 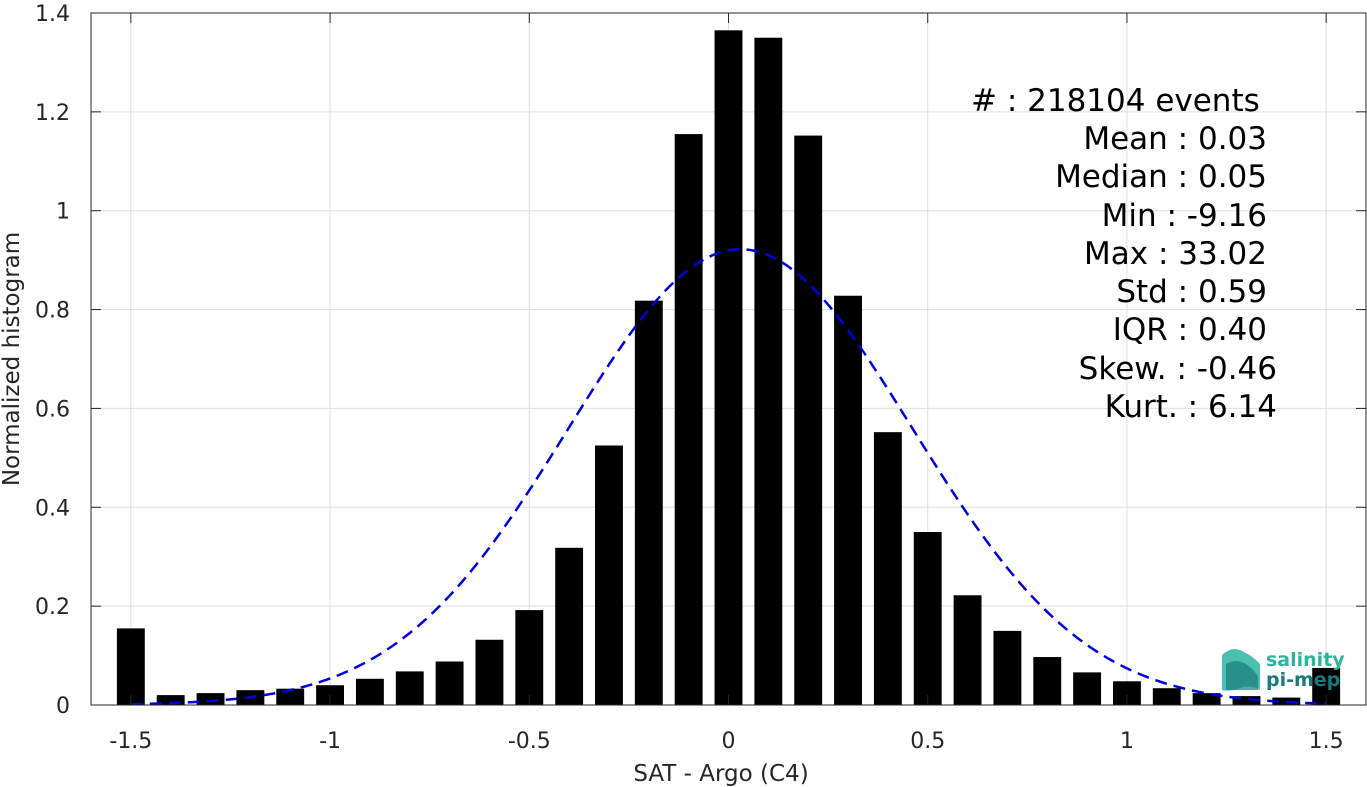 What do you see at coordinates (52, 113) in the screenshot?
I see `y-tick-label: 1.2` at bounding box center [52, 113].